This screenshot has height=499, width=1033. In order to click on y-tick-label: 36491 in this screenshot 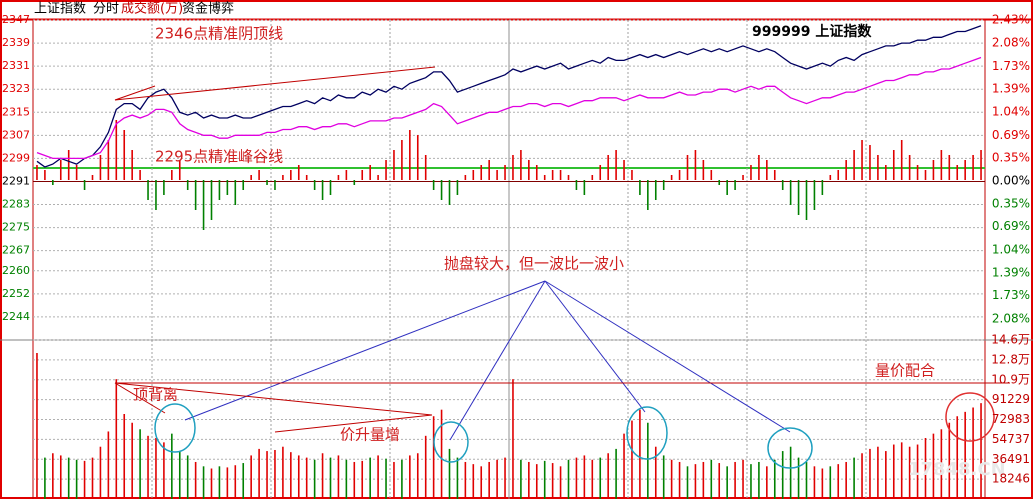, I will do `click(1011, 459)`.